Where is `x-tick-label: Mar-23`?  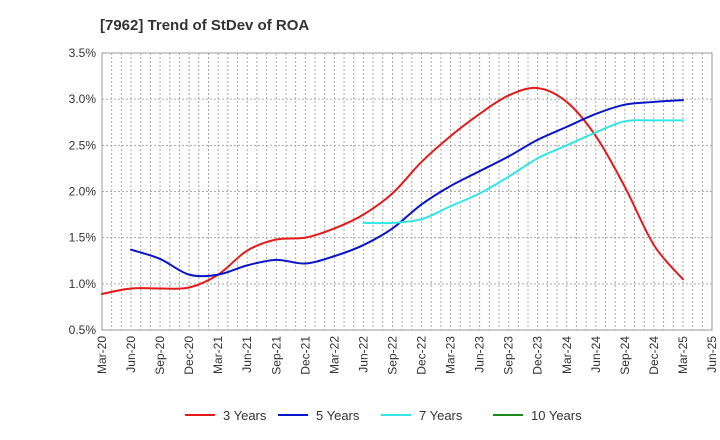 x-tick-label: Mar-23 is located at coordinates (451, 355).